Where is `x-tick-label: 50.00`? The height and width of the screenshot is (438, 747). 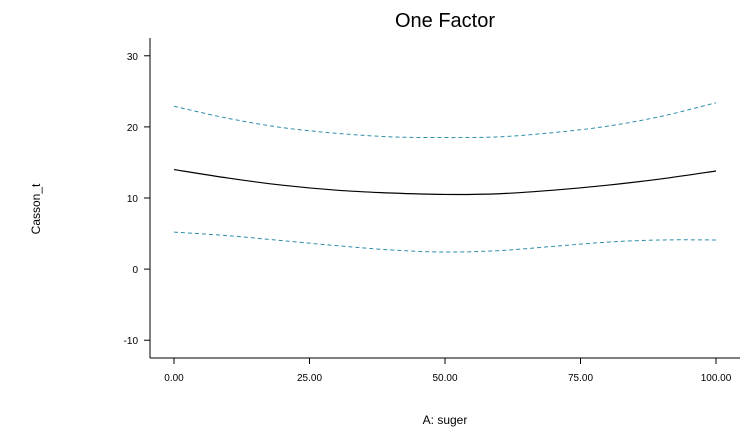 x-tick-label: 50.00 is located at coordinates (444, 378).